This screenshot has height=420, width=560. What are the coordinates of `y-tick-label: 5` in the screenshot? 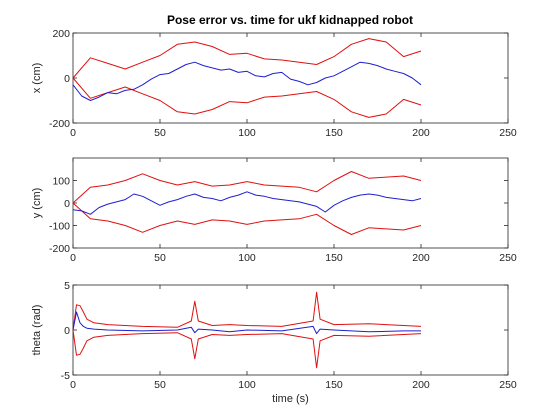 It's located at (67, 286).